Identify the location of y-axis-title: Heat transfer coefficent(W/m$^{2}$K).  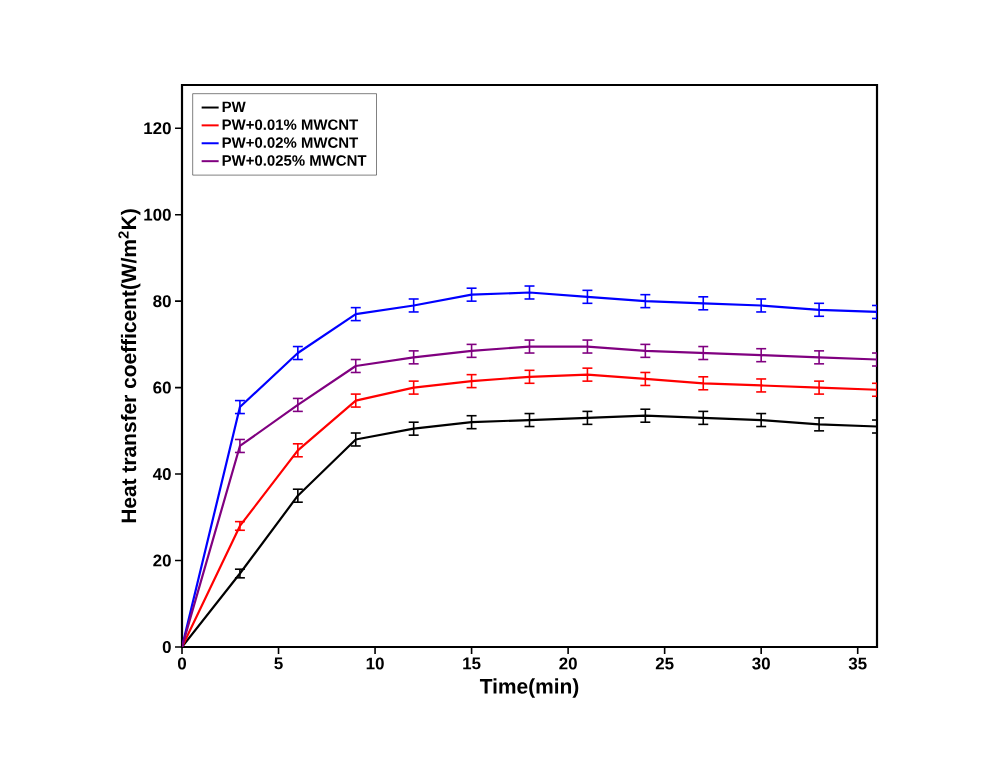
(129, 366).